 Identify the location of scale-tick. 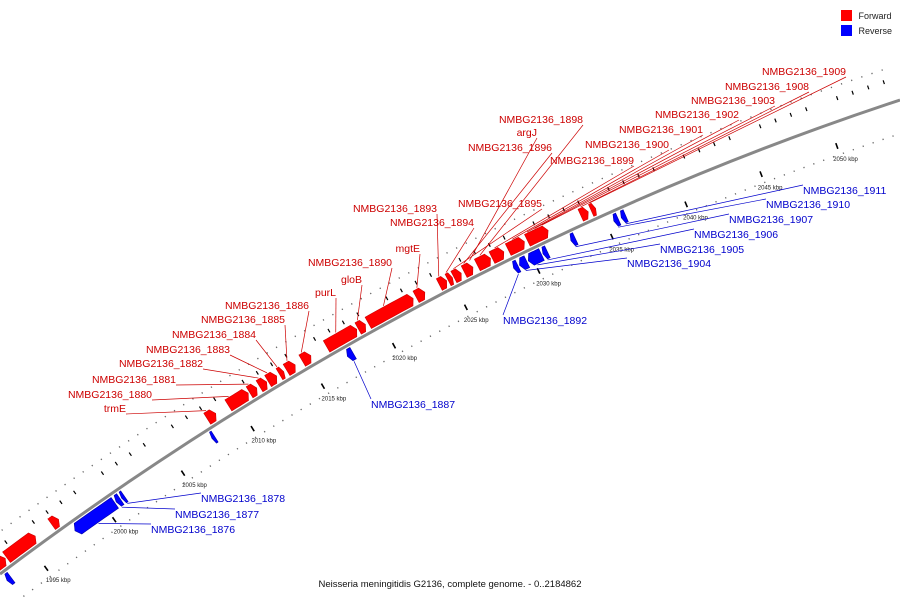
(183, 473).